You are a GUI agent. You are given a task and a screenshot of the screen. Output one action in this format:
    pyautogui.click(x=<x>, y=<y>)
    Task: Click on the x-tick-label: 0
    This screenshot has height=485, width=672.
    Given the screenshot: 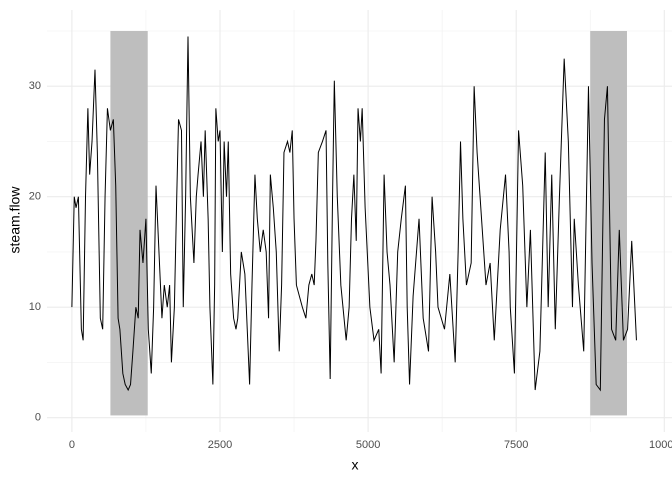 What is the action you would take?
    pyautogui.click(x=72, y=445)
    